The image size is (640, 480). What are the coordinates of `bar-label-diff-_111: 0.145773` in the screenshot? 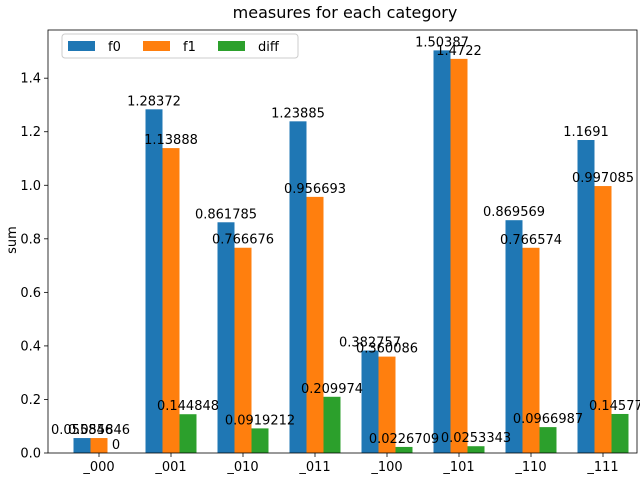 It's located at (614, 406).